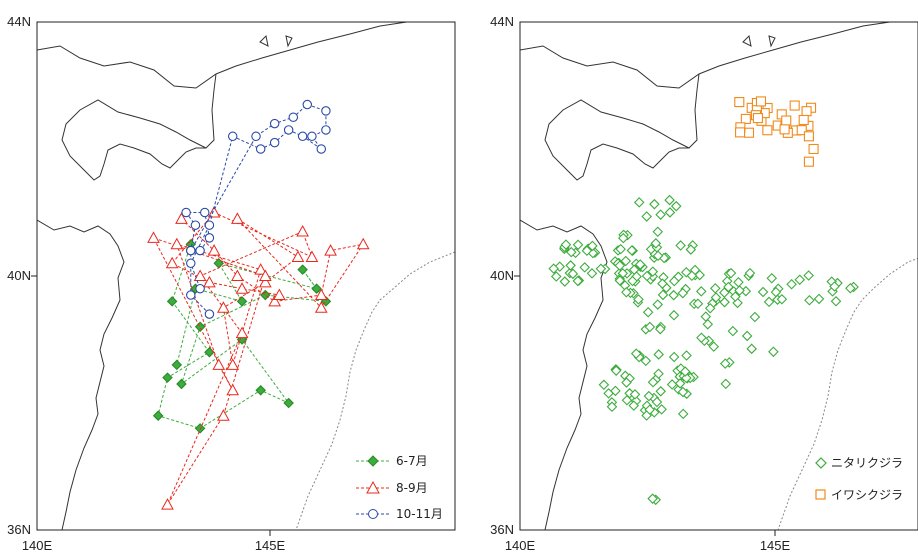 This screenshot has width=918, height=557. Describe the element at coordinates (37, 545) in the screenshot. I see `x-tick-label-140e: 140E` at that location.